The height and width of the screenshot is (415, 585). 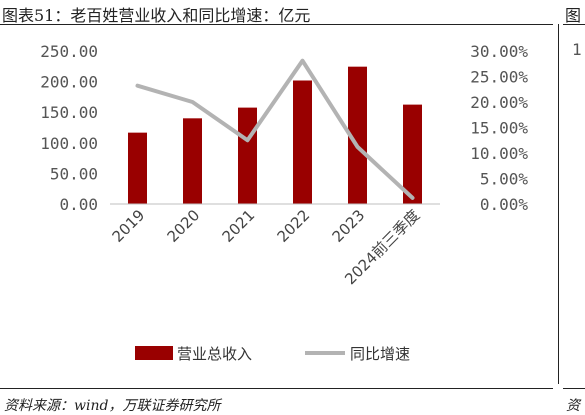 I want to click on bar-2022, so click(x=302, y=142).